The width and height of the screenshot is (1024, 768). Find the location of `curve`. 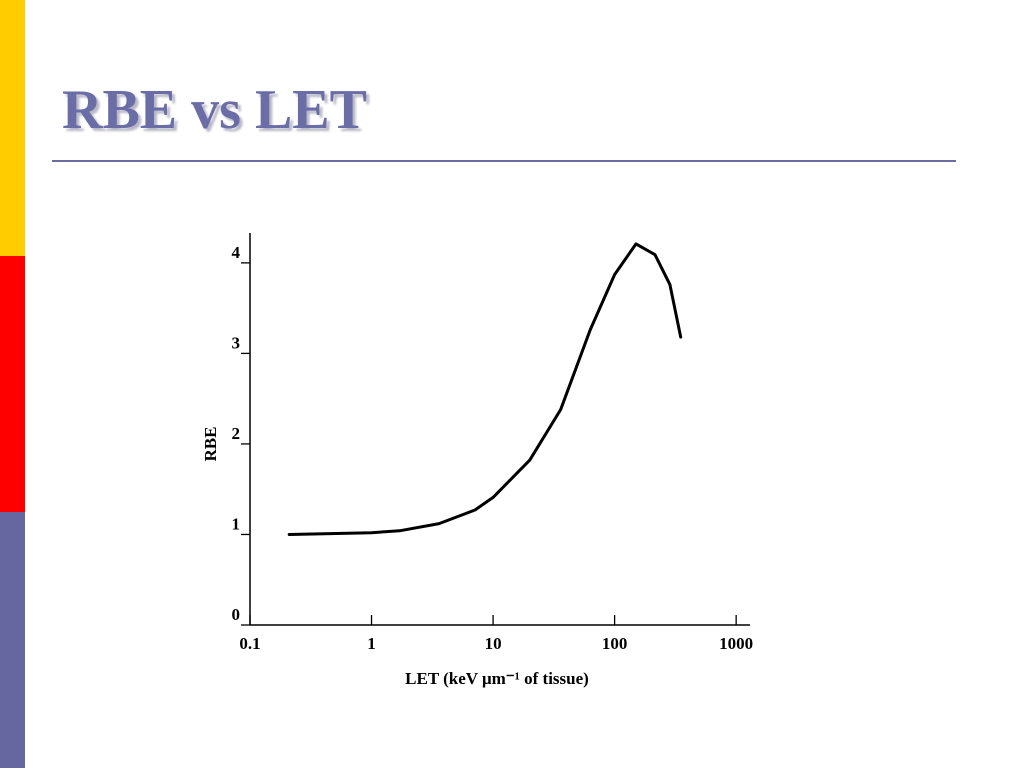

curve is located at coordinates (485, 389).